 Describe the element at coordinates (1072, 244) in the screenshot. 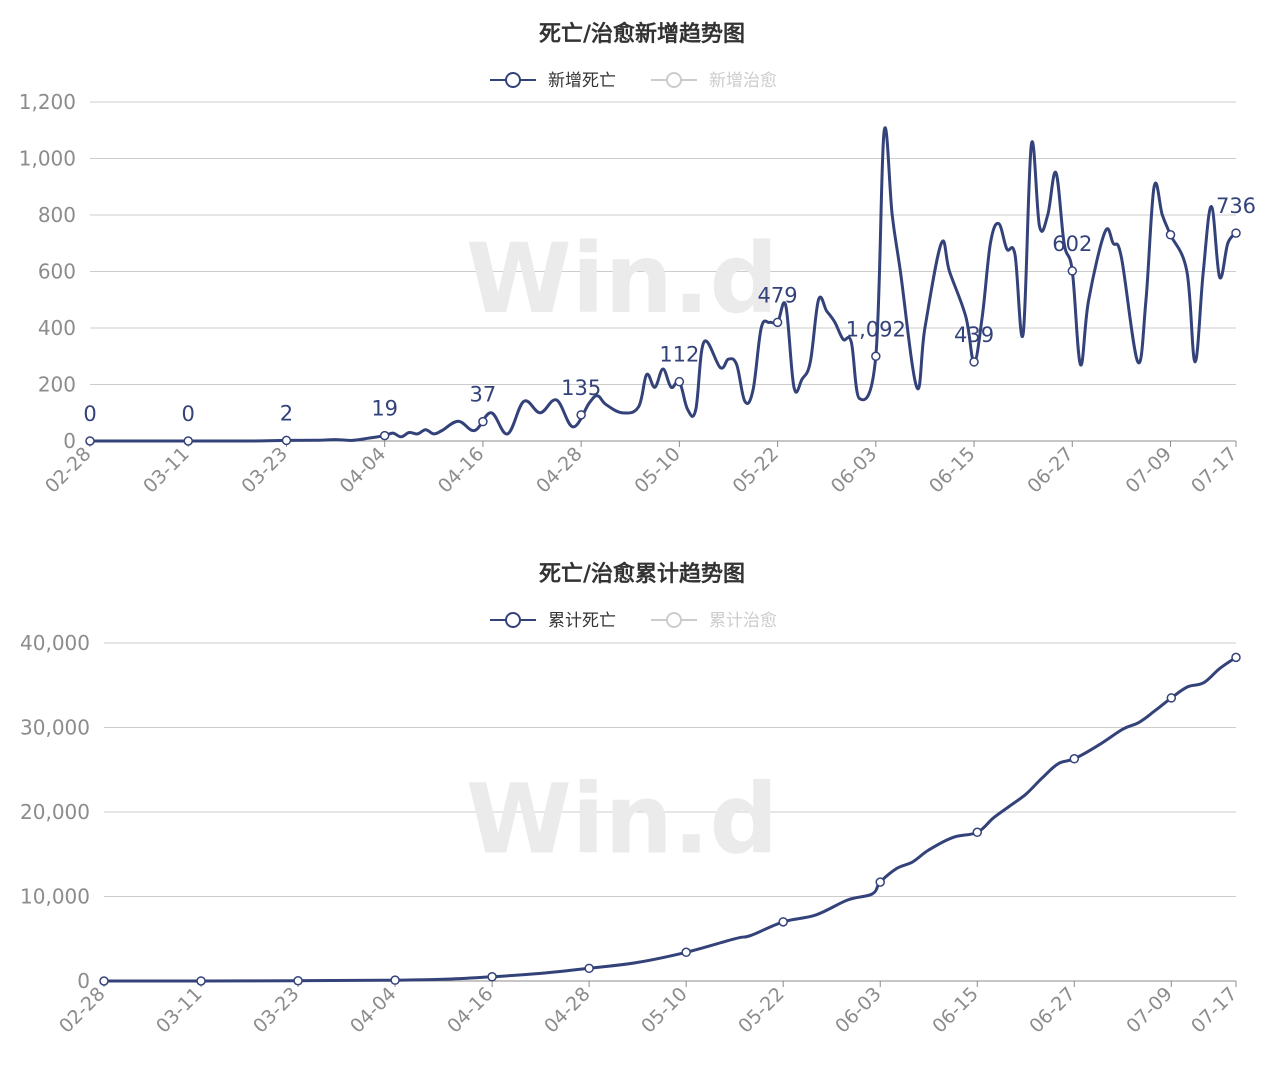

I see `data-label: 602` at that location.